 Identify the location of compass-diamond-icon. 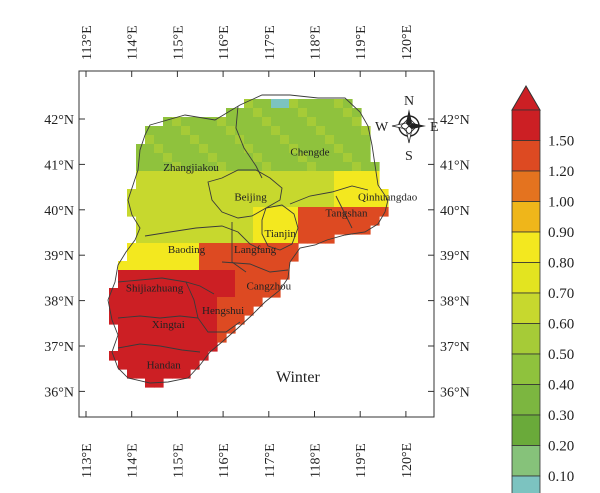
(409, 126).